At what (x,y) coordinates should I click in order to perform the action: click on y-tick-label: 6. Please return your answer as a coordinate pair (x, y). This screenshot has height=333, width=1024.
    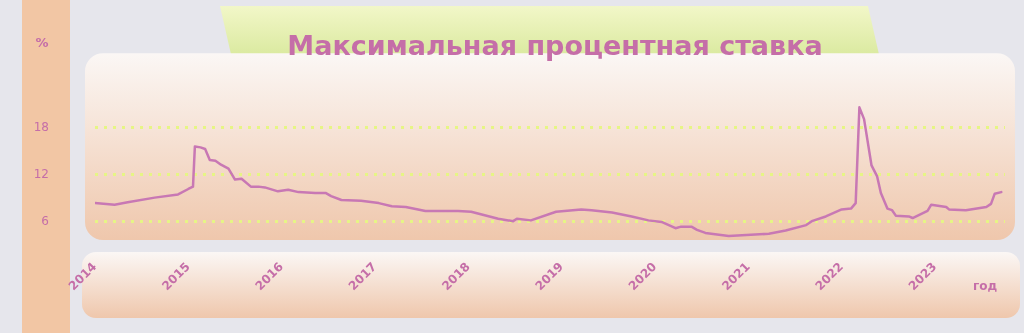
    Looking at the image, I should click on (45, 221).